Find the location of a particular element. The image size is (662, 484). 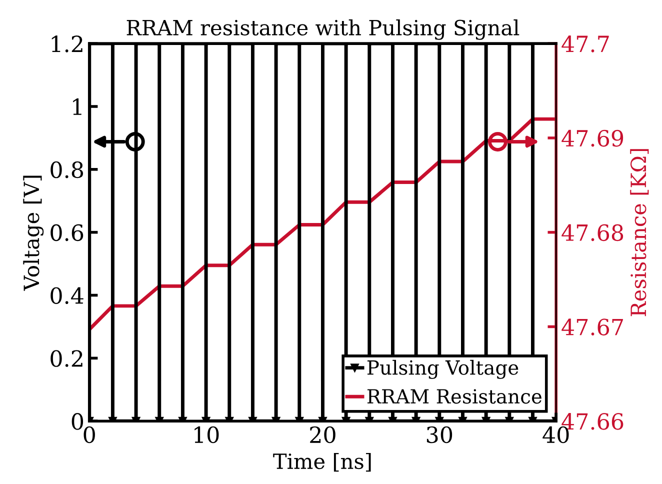

legend-label: Pulsing Voltage is located at coordinates (442, 369).